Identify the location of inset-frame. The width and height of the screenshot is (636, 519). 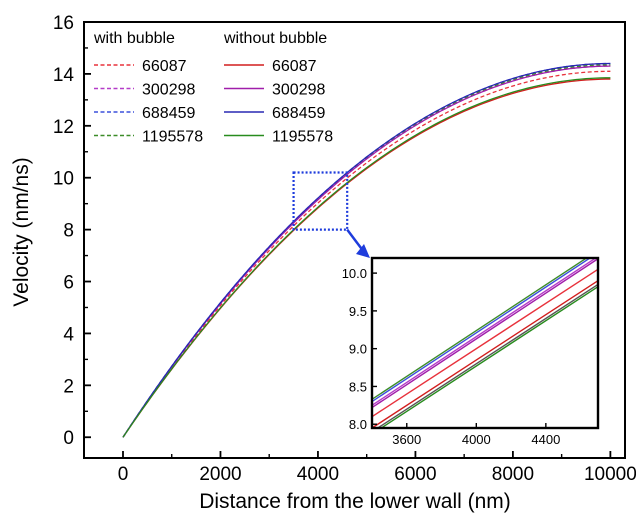
(485, 343).